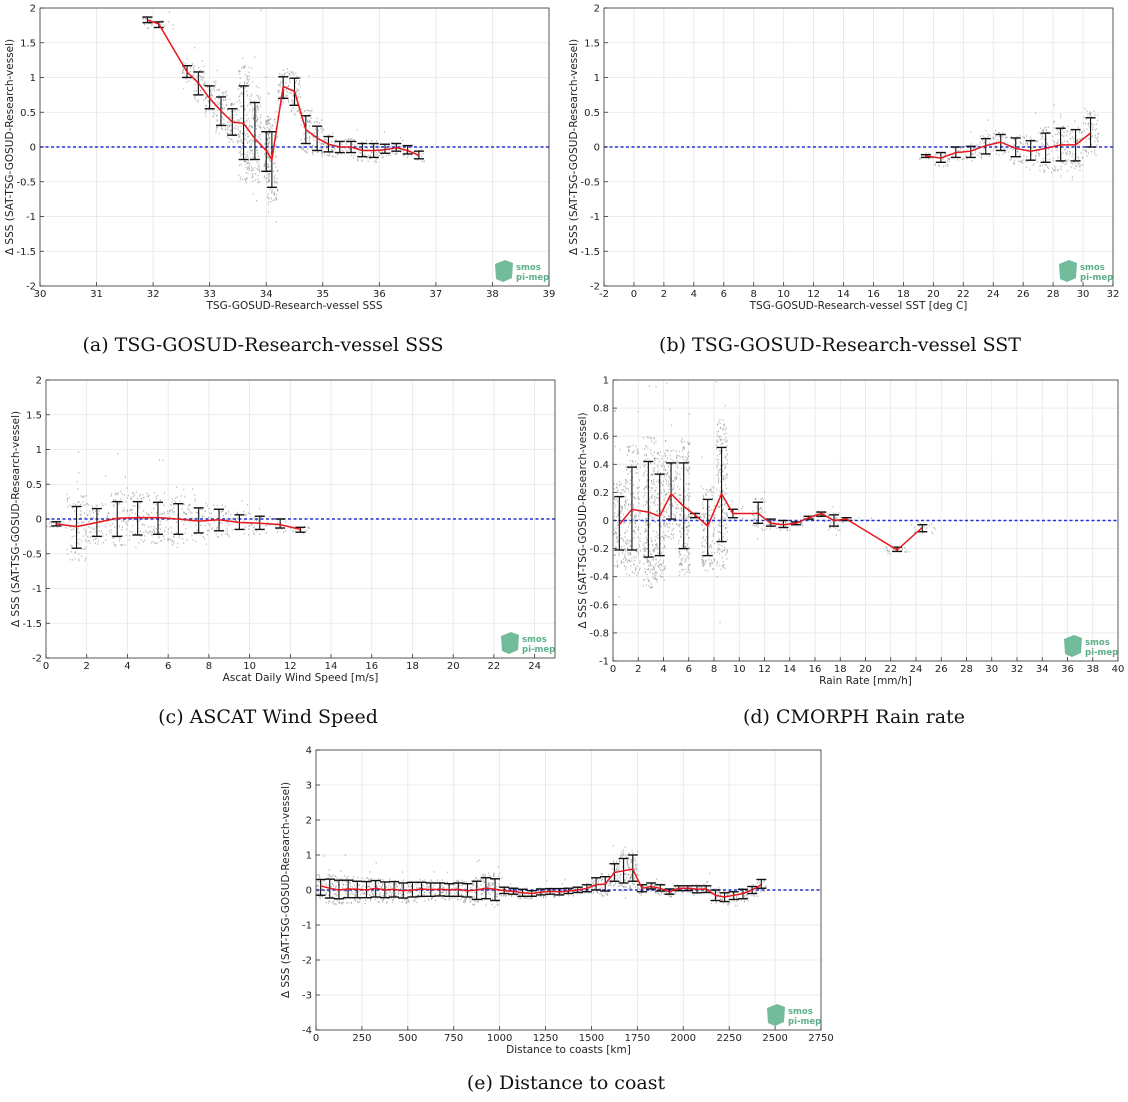 Image resolution: width=1128 pixels, height=1102 pixels. Describe the element at coordinates (728, 1038) in the screenshot. I see `x-tick-label: 2250` at that location.